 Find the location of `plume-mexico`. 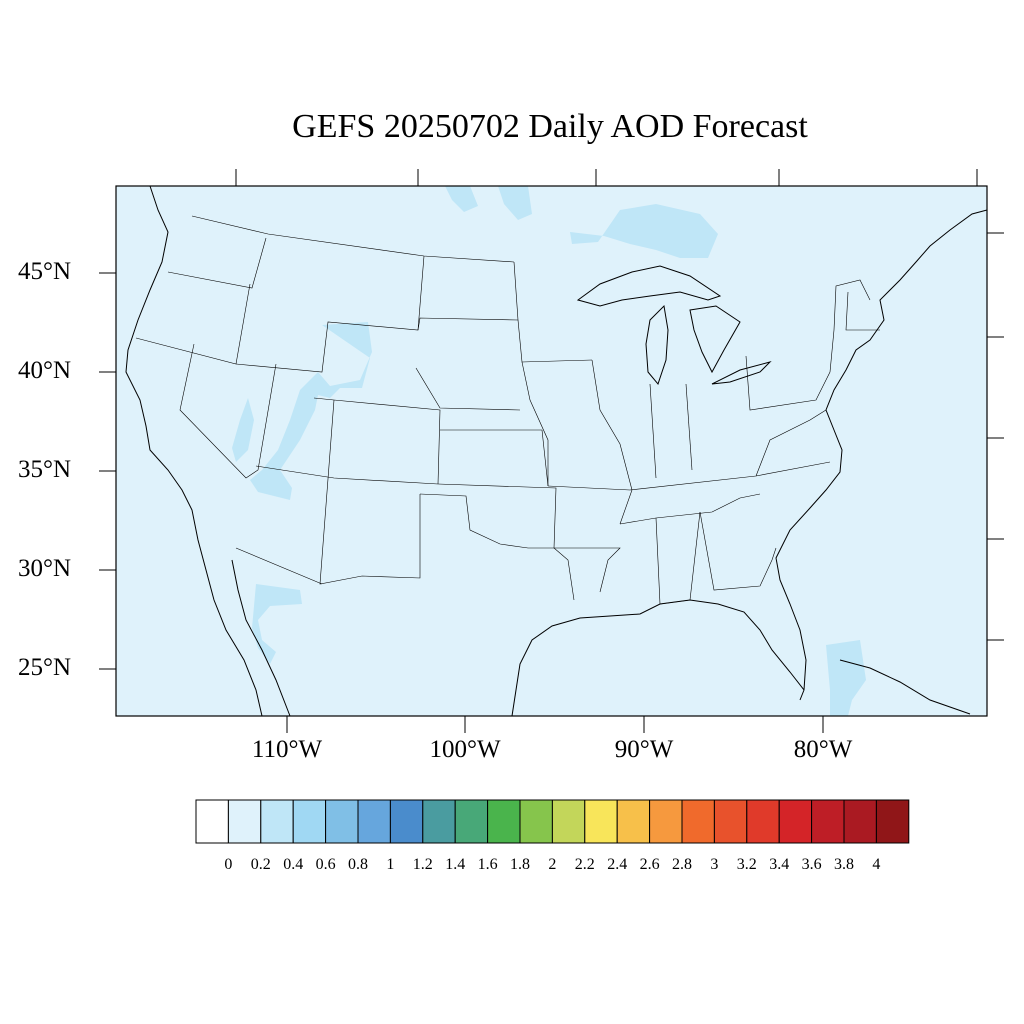

plume-mexico is located at coordinates (277, 624).